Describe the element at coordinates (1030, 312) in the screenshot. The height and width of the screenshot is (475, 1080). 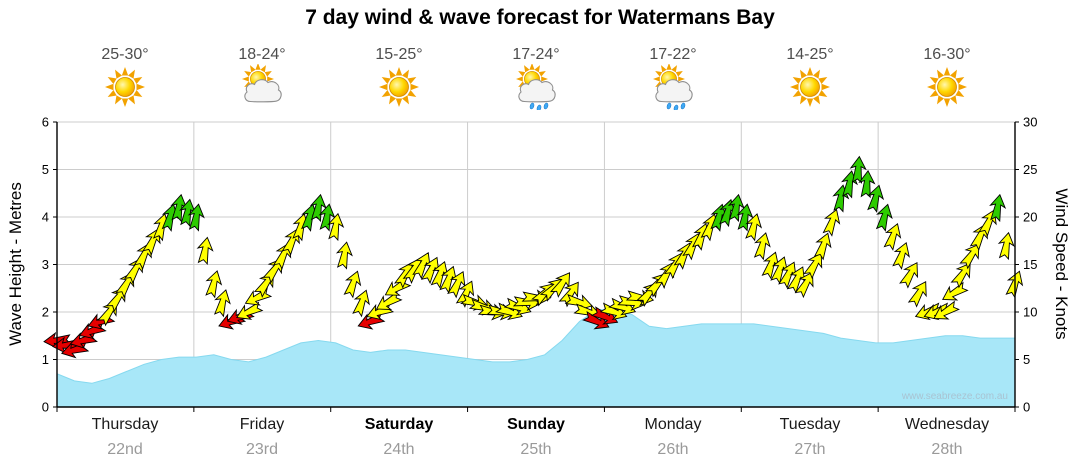
I see `right-tick-label: 10` at that location.